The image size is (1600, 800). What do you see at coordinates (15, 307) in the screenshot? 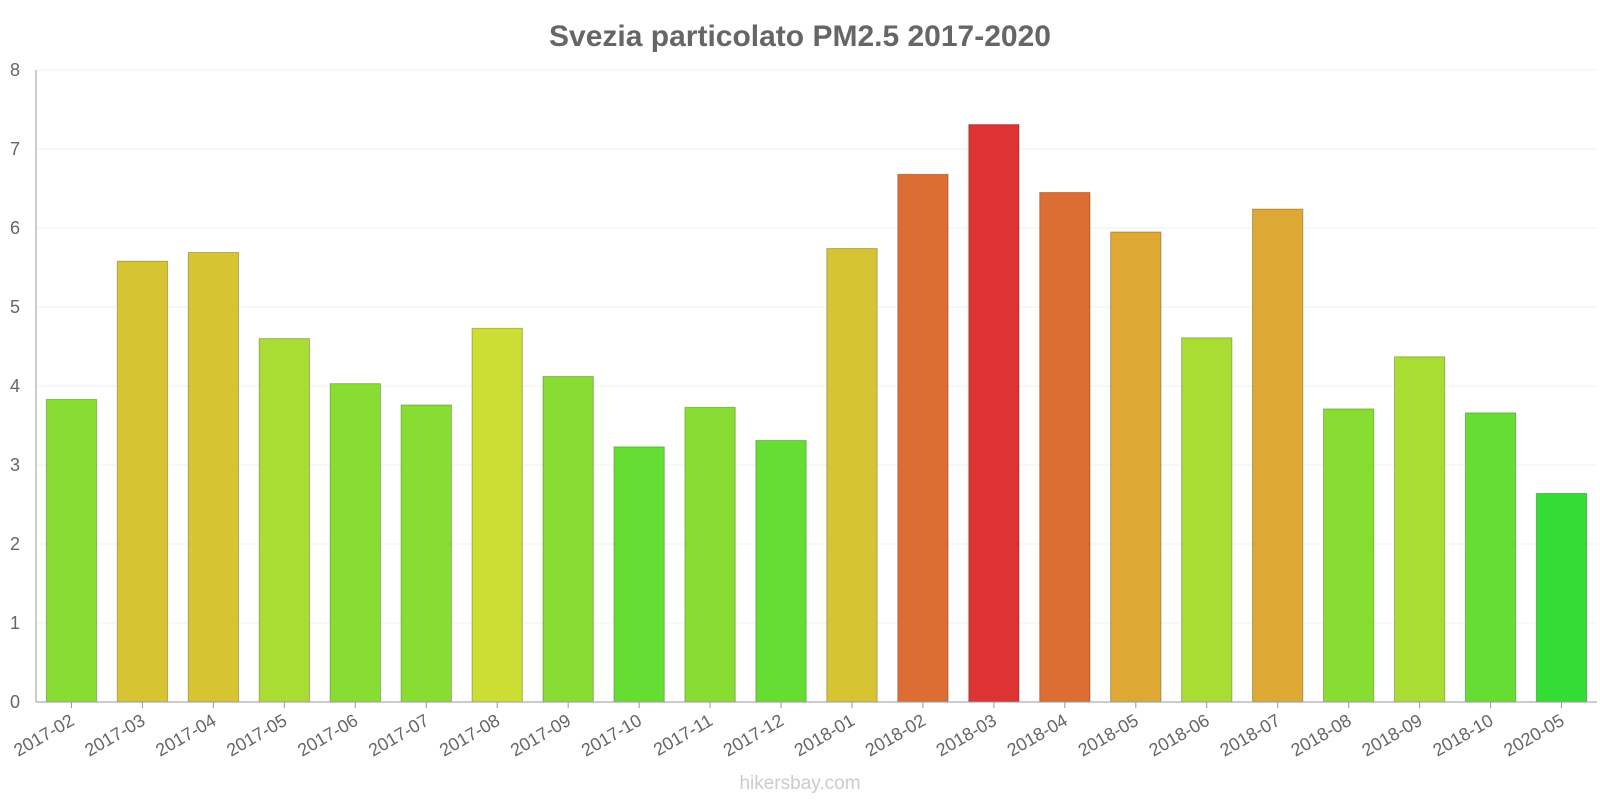
I see `y-tick-label: 5` at bounding box center [15, 307].